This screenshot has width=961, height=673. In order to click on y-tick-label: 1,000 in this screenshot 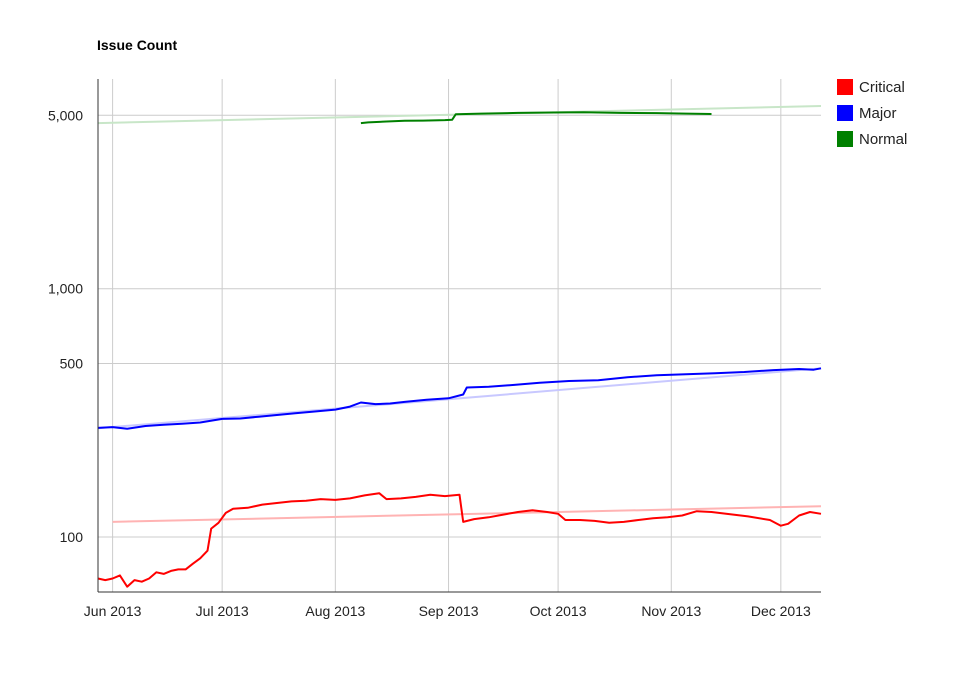, I will do `click(65, 289)`.